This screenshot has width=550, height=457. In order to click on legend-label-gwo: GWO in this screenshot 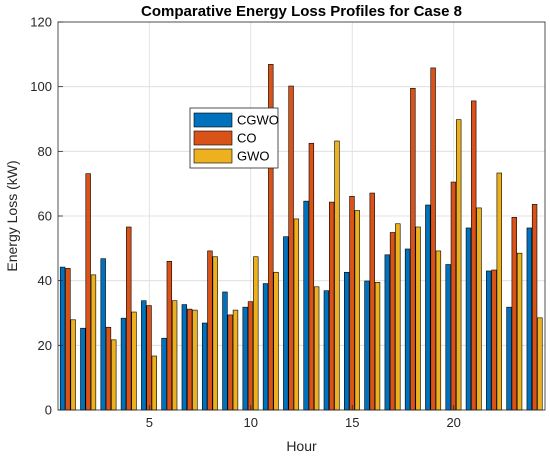, I will do `click(253, 156)`.